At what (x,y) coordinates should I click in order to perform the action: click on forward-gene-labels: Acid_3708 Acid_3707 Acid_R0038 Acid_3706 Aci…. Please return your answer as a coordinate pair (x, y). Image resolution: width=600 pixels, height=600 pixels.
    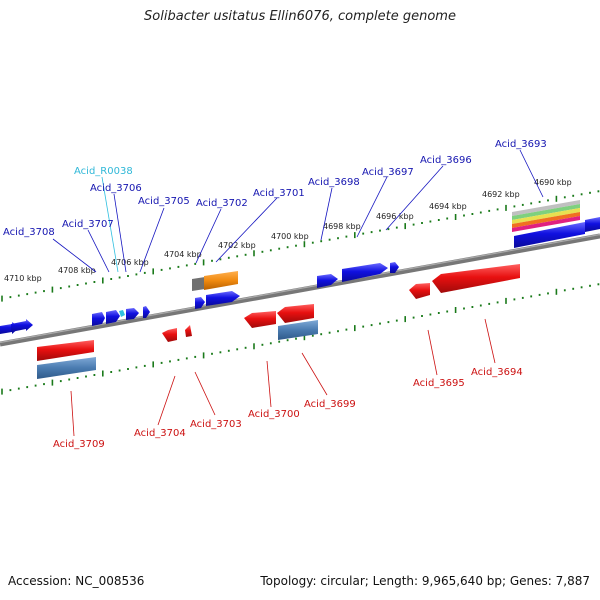
    Looking at the image, I should click on (275, 188).